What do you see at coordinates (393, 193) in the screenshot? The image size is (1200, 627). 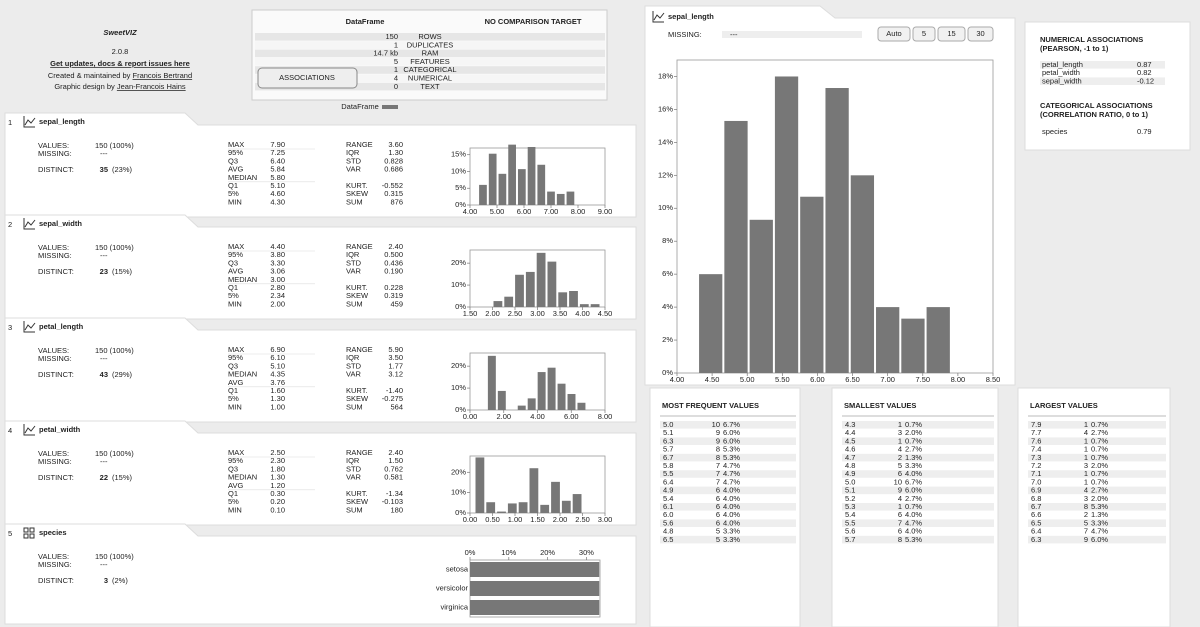 I see `stat-value: 0.315` at bounding box center [393, 193].